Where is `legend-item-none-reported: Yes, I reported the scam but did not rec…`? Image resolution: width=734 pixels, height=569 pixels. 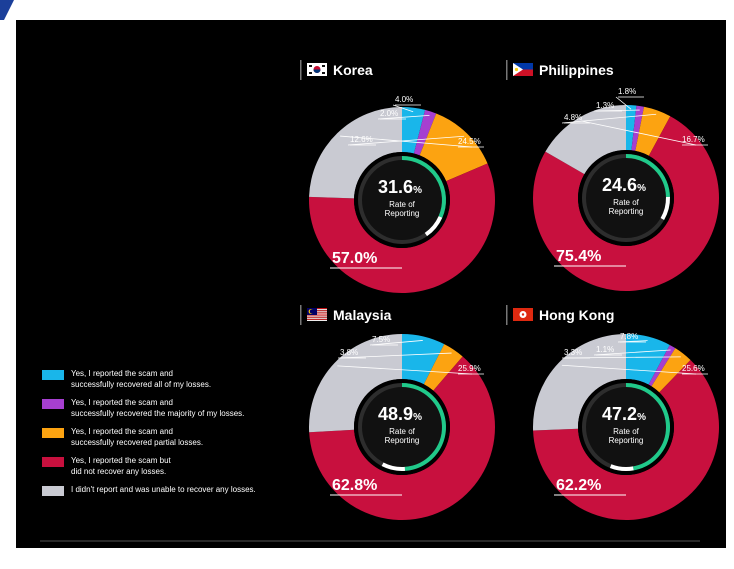 legend-item-none-reported: Yes, I reported the scam but did not rec… is located at coordinates (167, 466).